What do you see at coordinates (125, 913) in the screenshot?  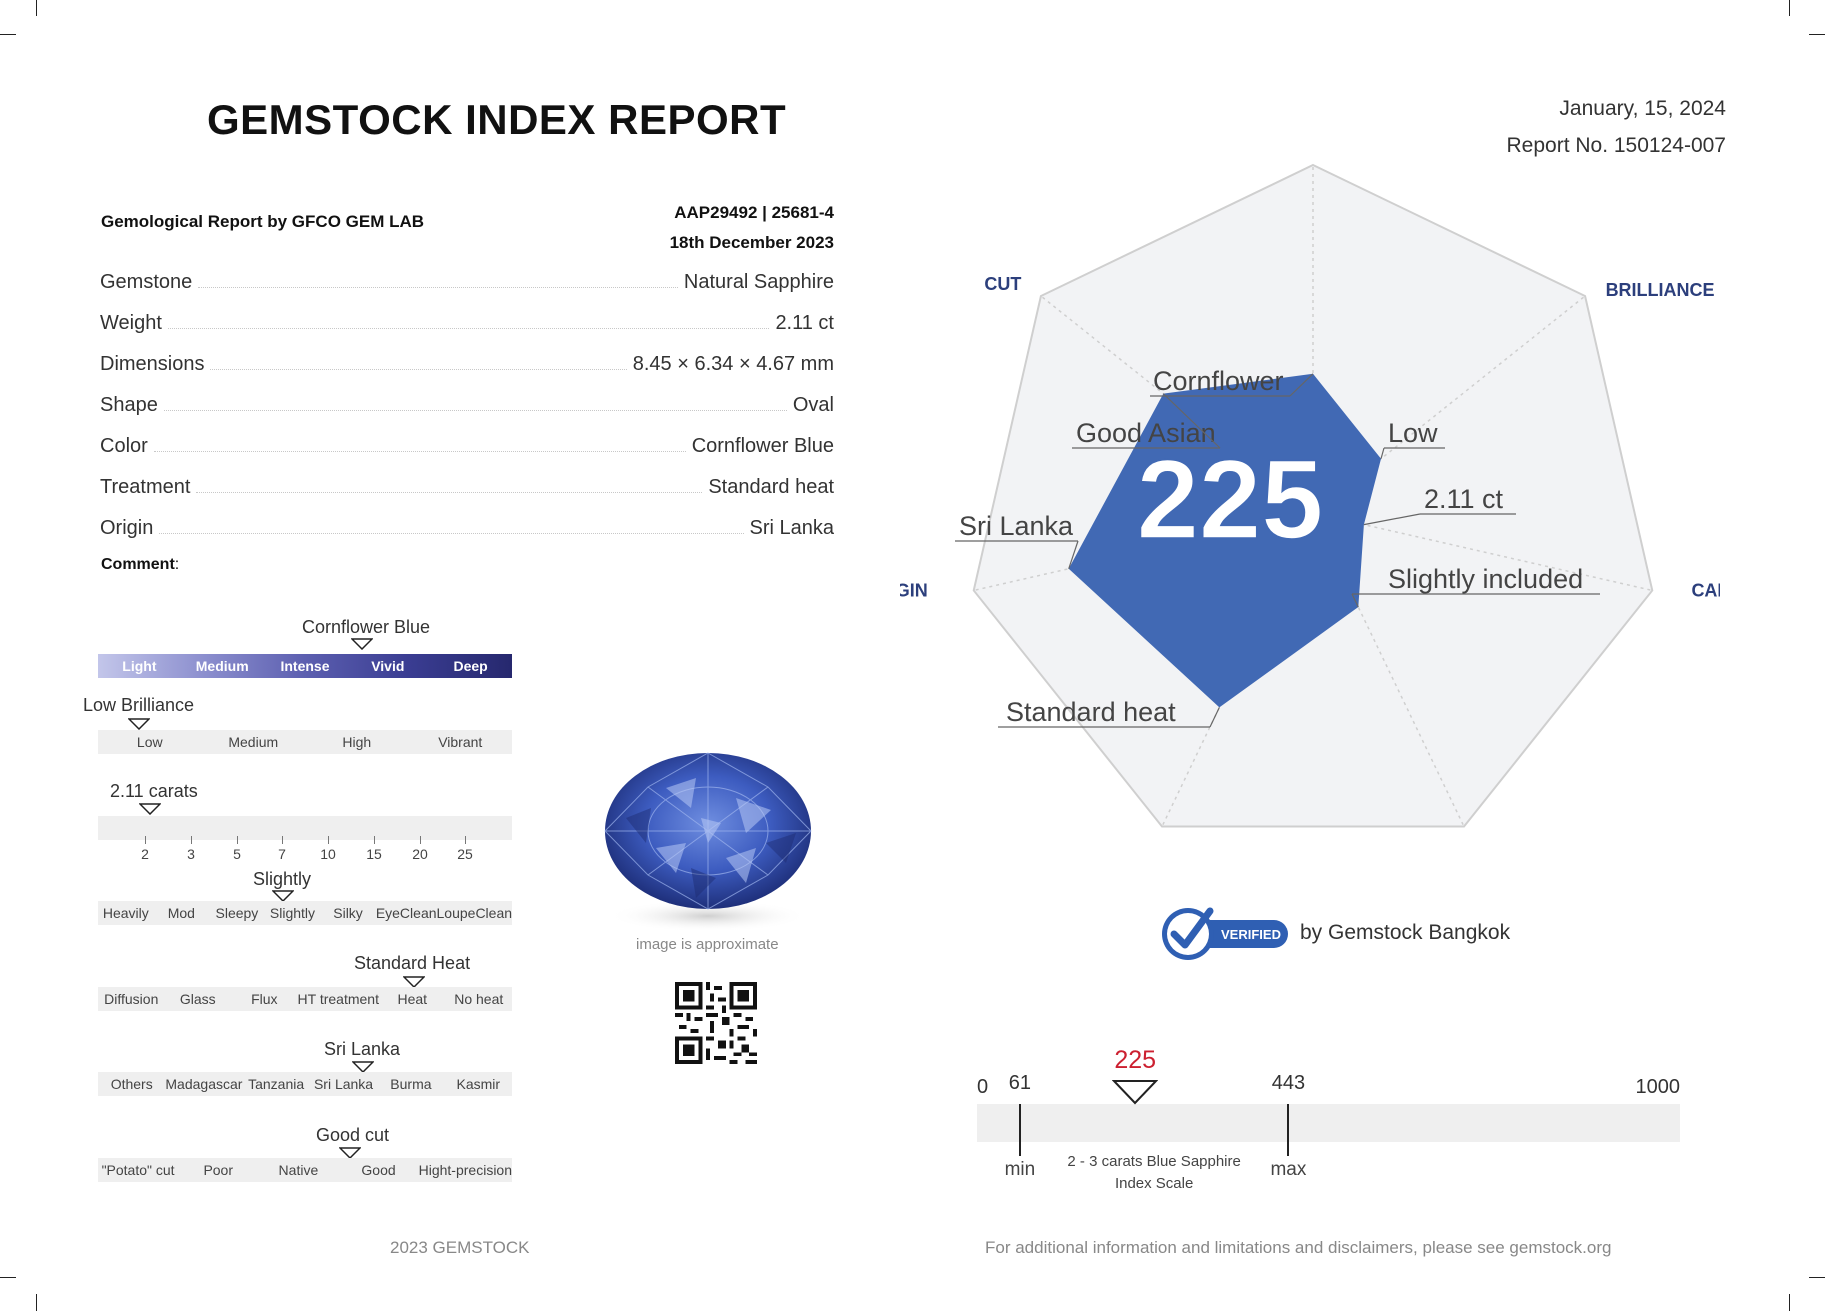 I see `clarity-scale-item: Heavily` at bounding box center [125, 913].